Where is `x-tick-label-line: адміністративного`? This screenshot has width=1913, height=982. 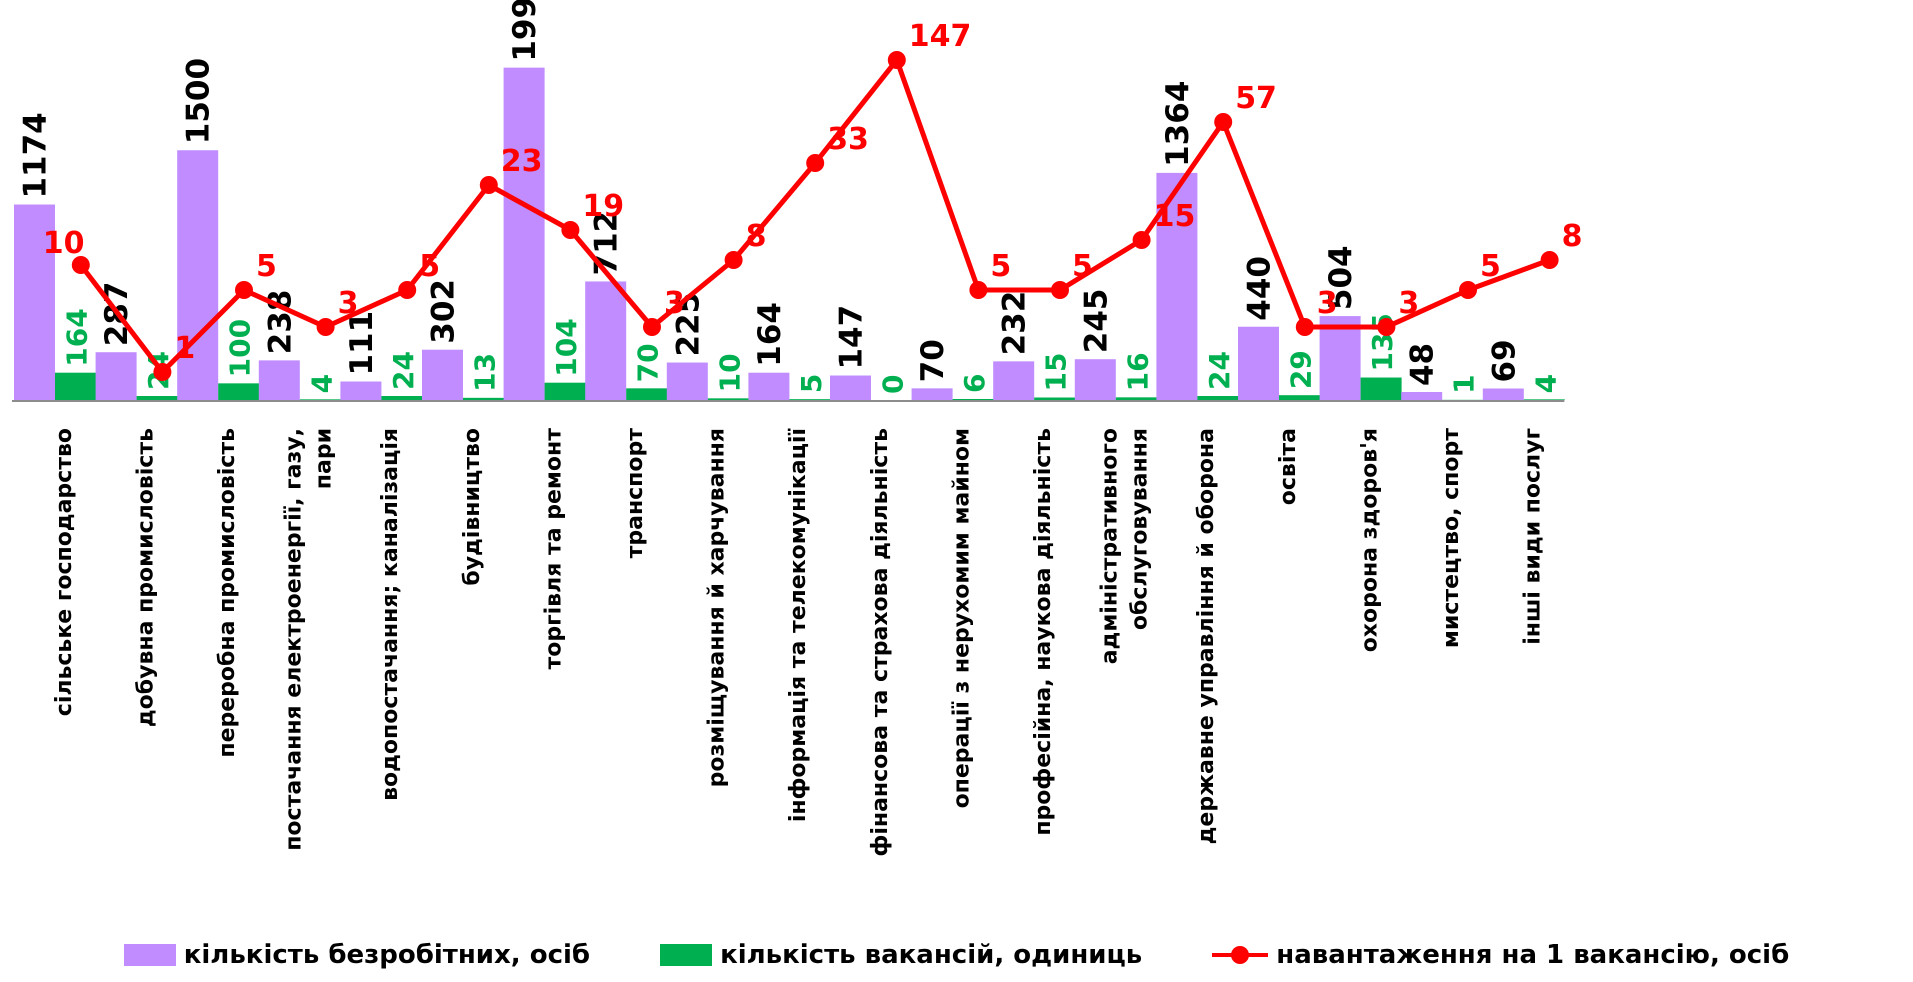 x-tick-label-line: адміністративного is located at coordinates (1110, 546).